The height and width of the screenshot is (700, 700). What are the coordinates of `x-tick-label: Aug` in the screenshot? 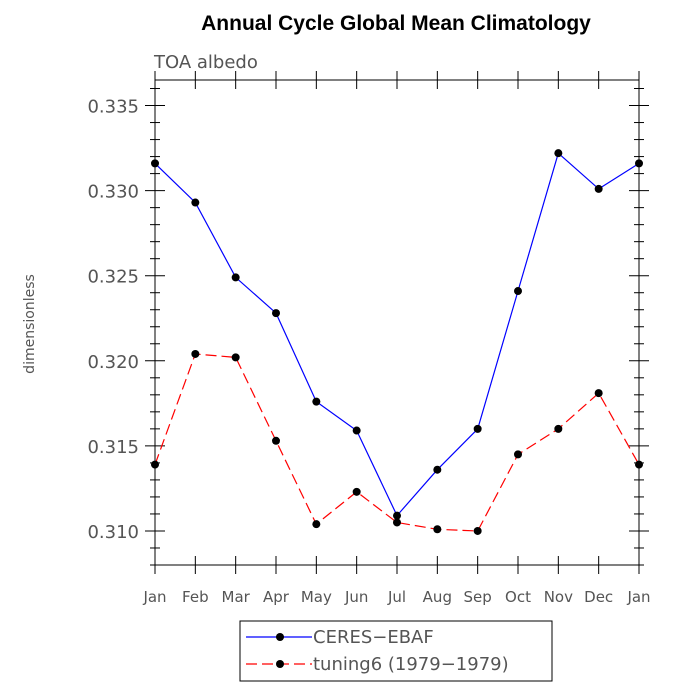 It's located at (437, 597).